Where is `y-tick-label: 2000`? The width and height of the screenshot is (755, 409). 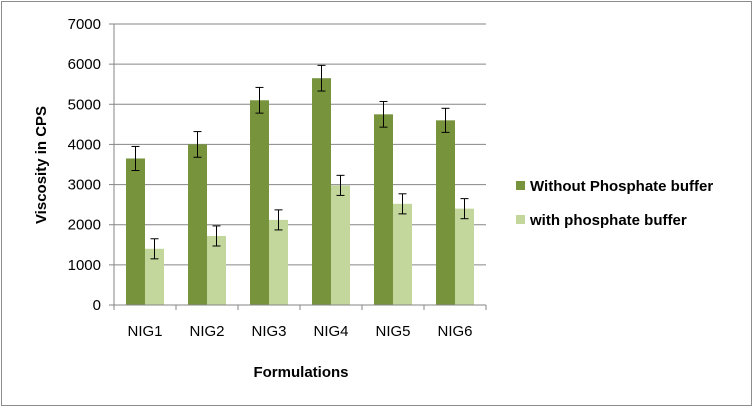 y-tick-label: 2000 is located at coordinates (84, 225).